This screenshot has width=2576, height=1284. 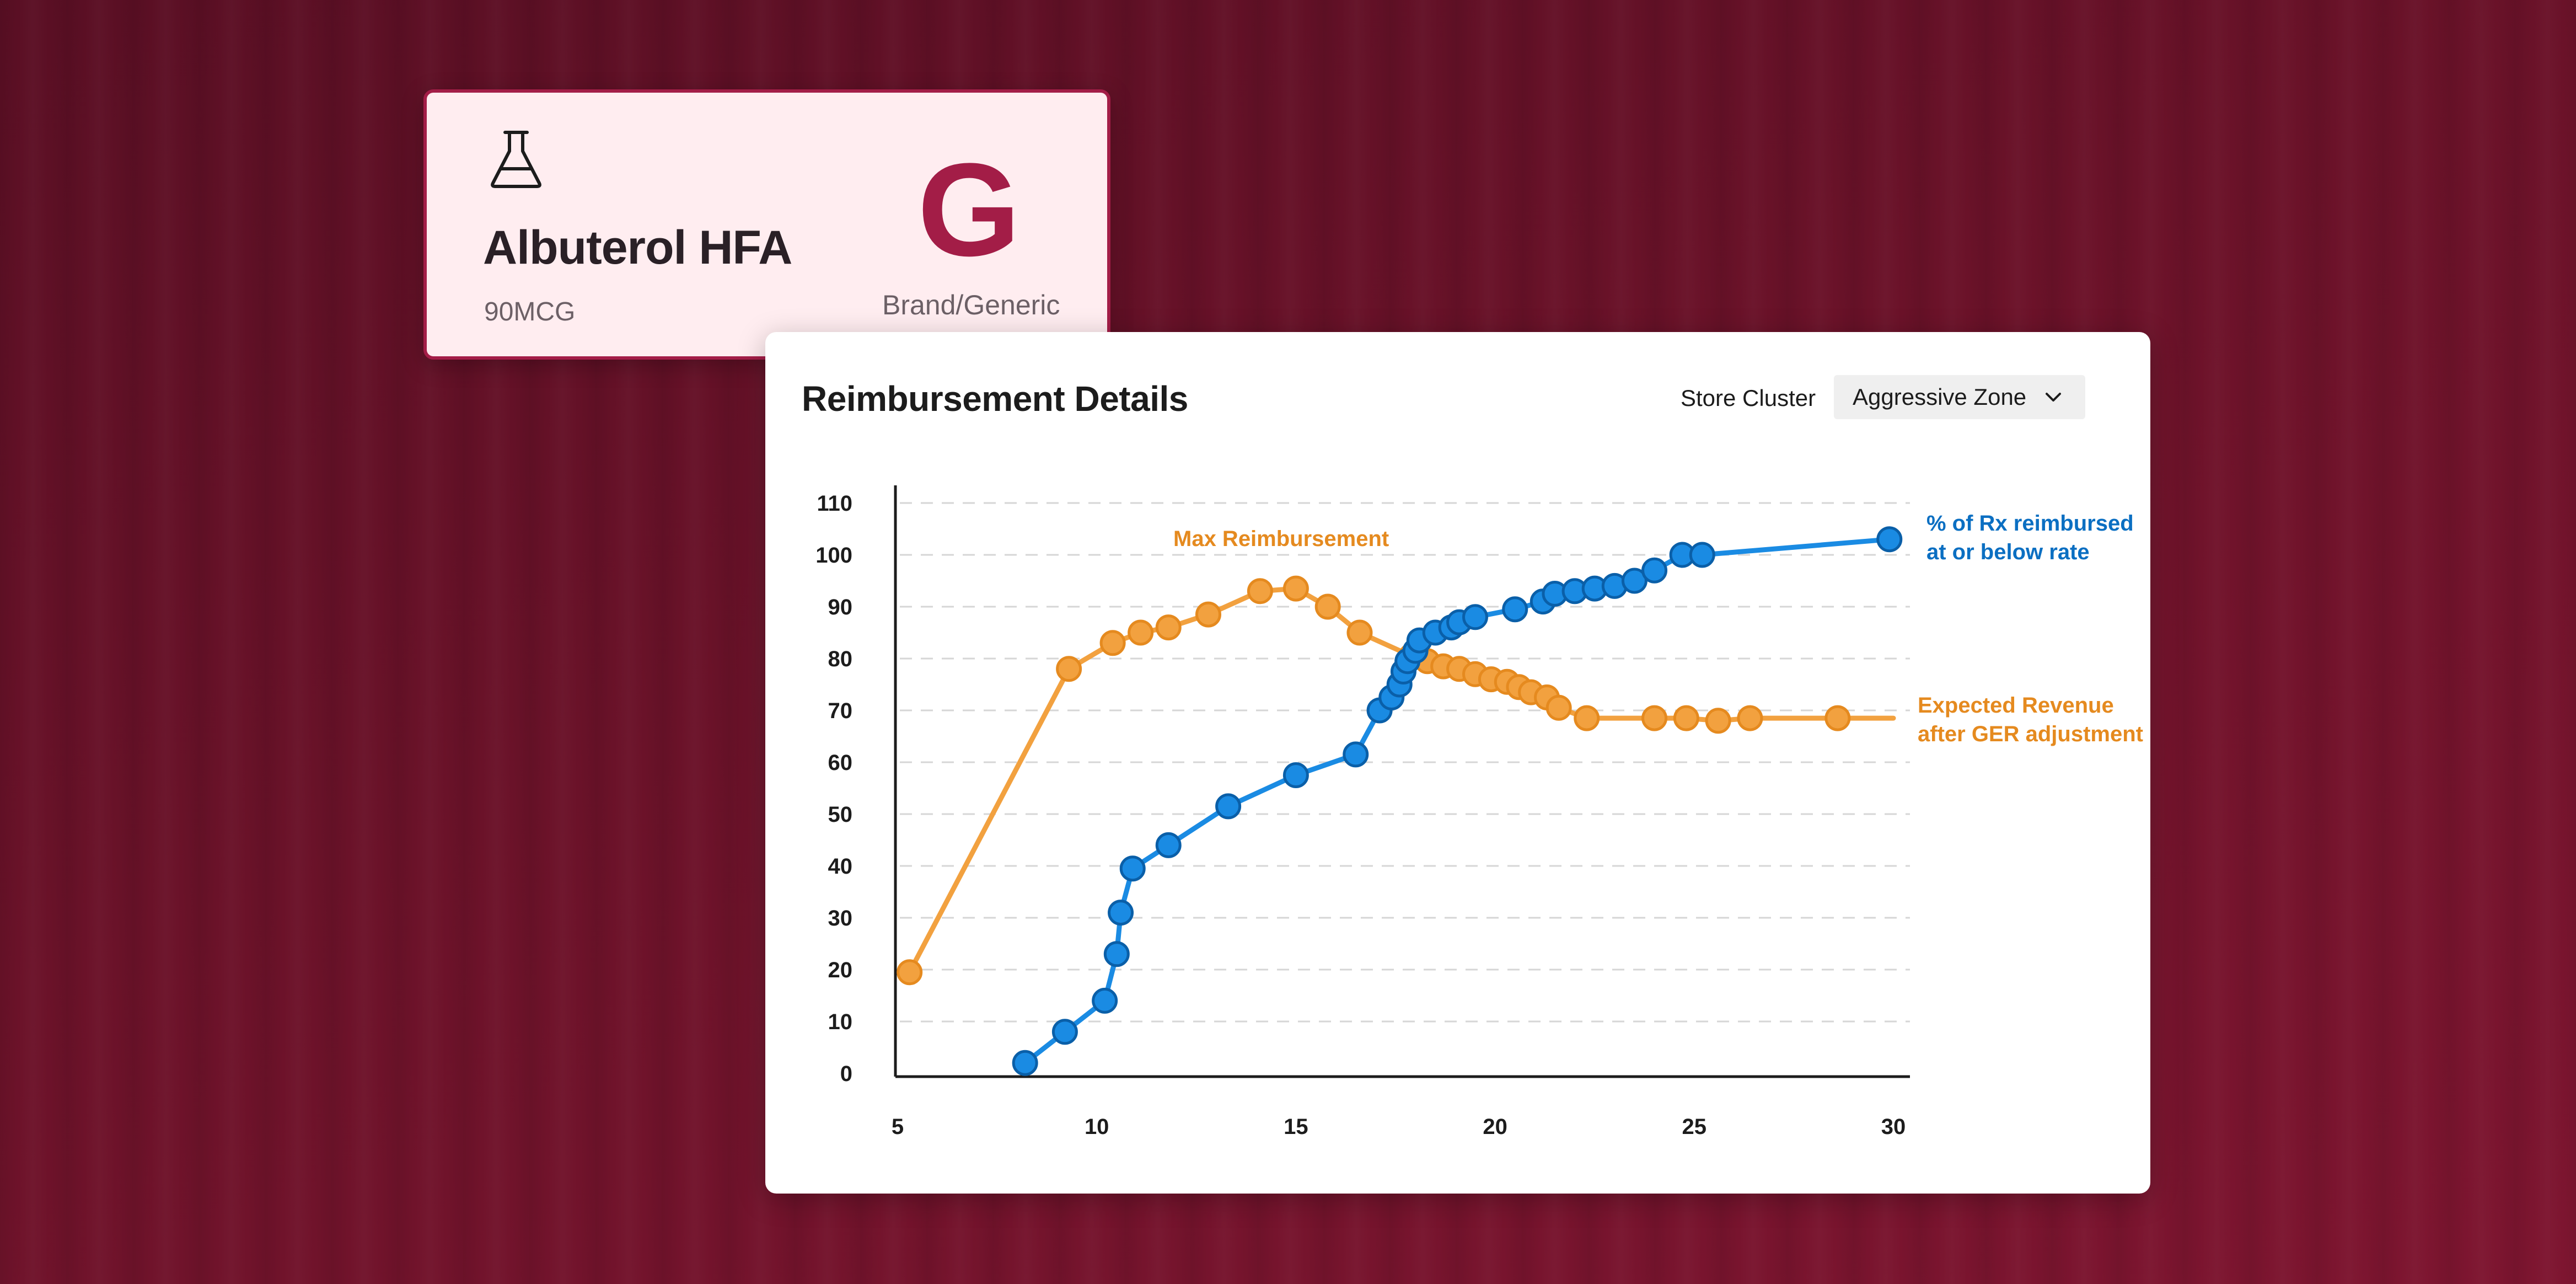 I want to click on x-tick-label: 20, so click(x=1495, y=1127).